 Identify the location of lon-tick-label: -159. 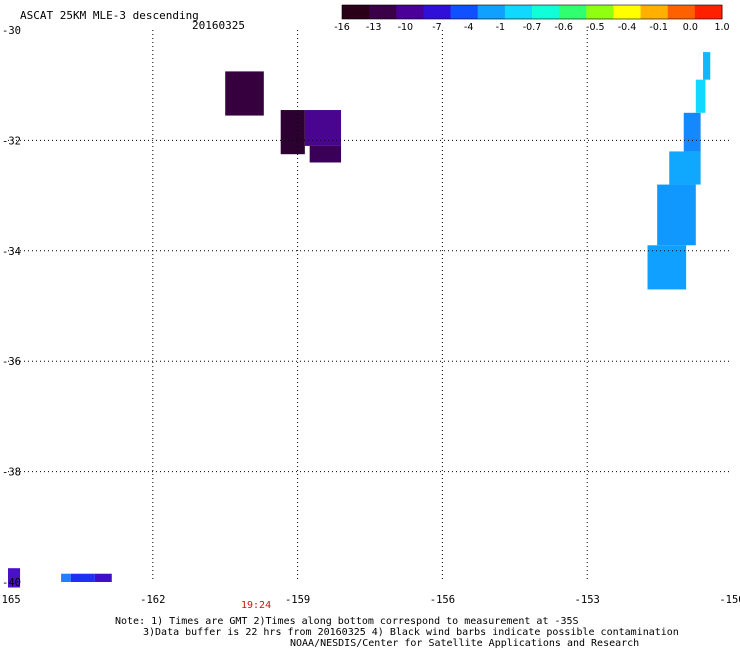
(297, 600).